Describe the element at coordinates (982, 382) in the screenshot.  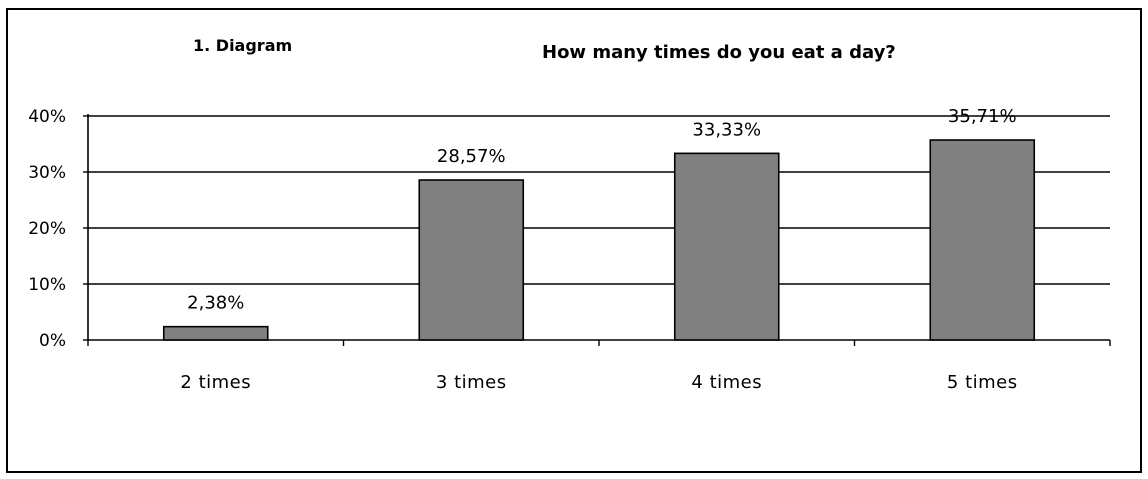
I see `x-category-label: 5 times` at that location.